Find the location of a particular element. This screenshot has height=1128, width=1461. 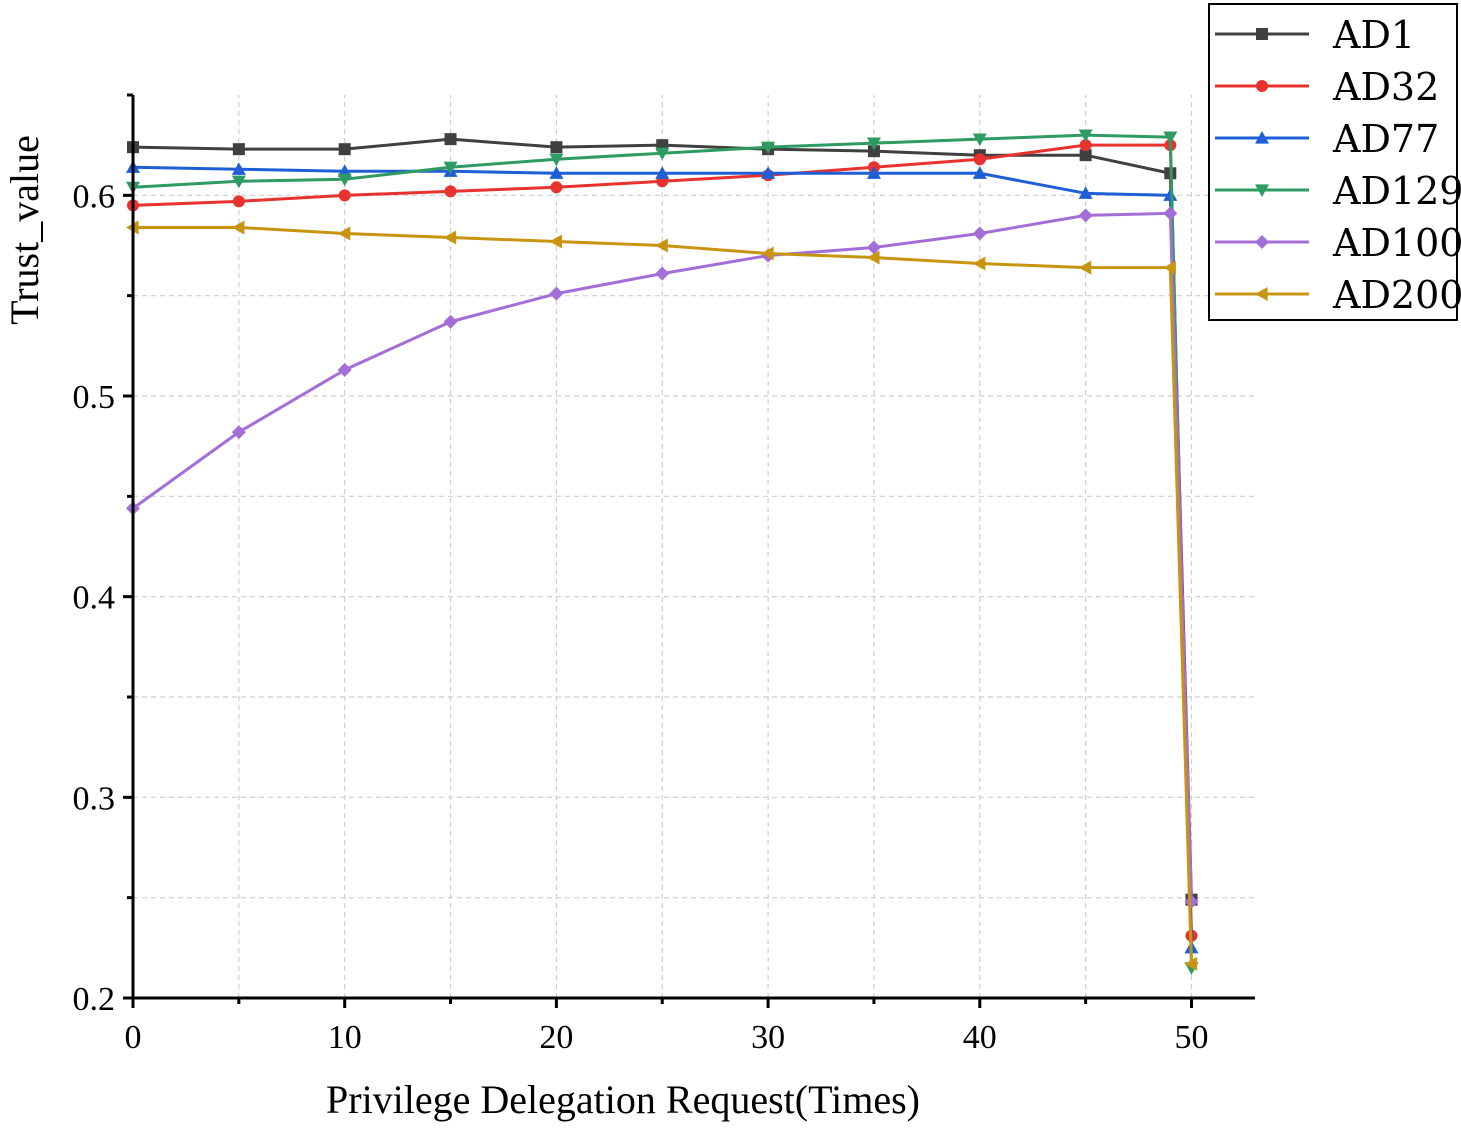

legend-box is located at coordinates (1333, 162).